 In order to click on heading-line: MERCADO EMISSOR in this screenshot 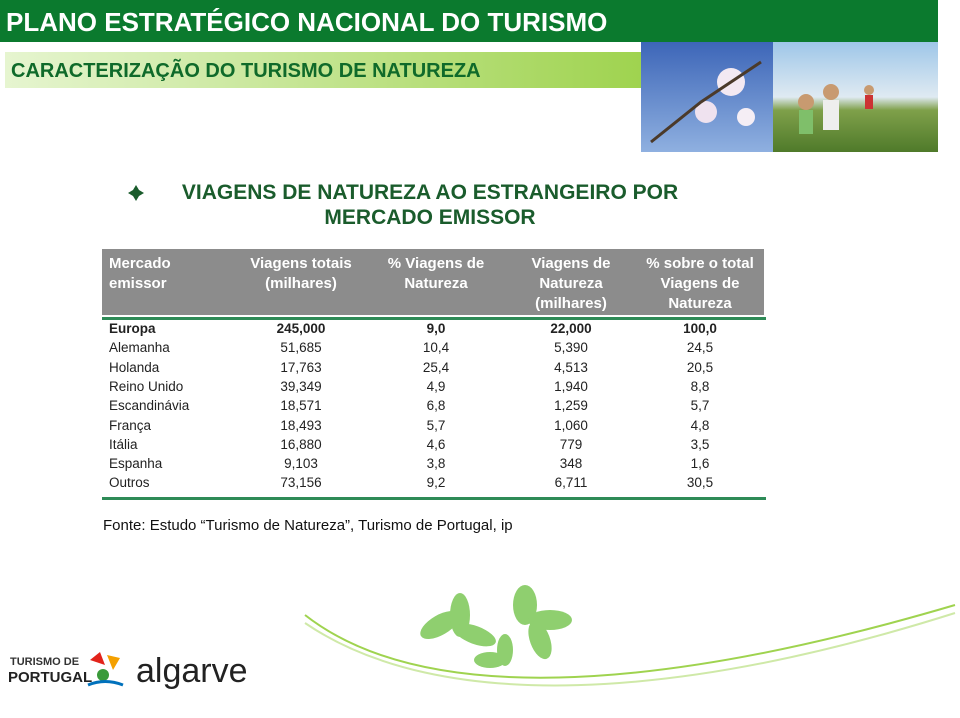, I will do `click(430, 217)`.